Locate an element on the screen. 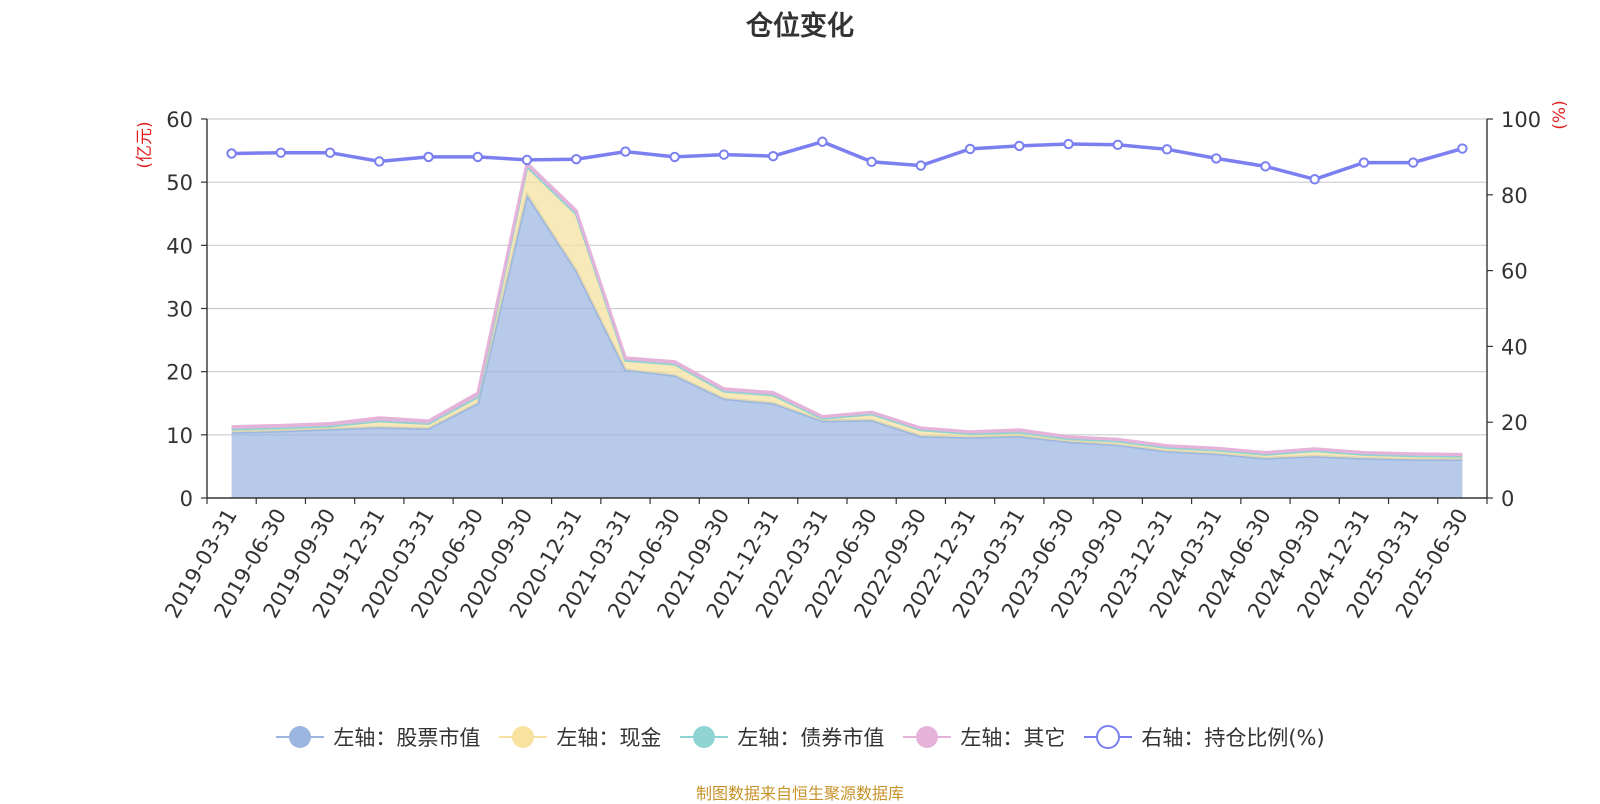 Image resolution: width=1600 pixels, height=804 pixels. y-left-tick-label: 10 is located at coordinates (179, 436).